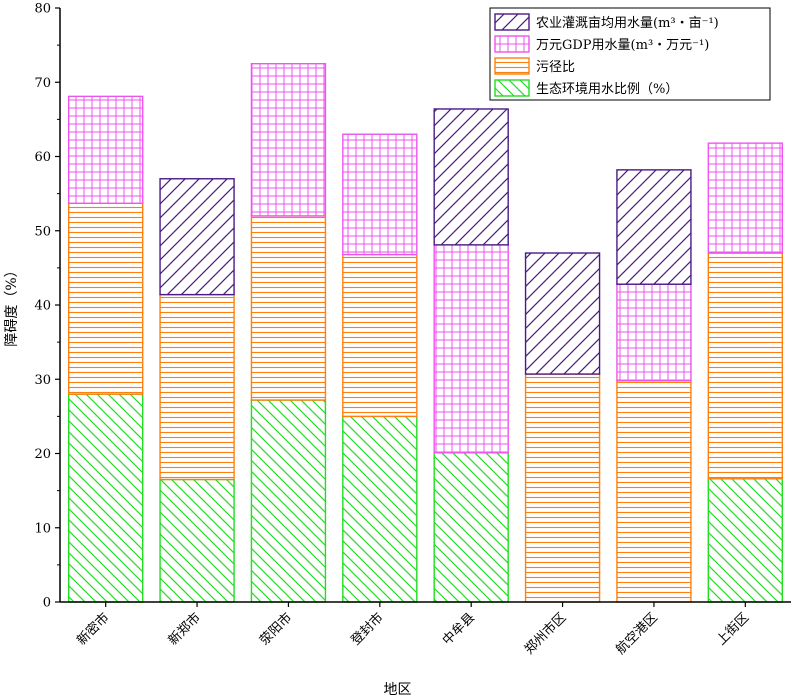 This screenshot has width=798, height=699. I want to click on y-tick-label: 60, so click(42, 157).